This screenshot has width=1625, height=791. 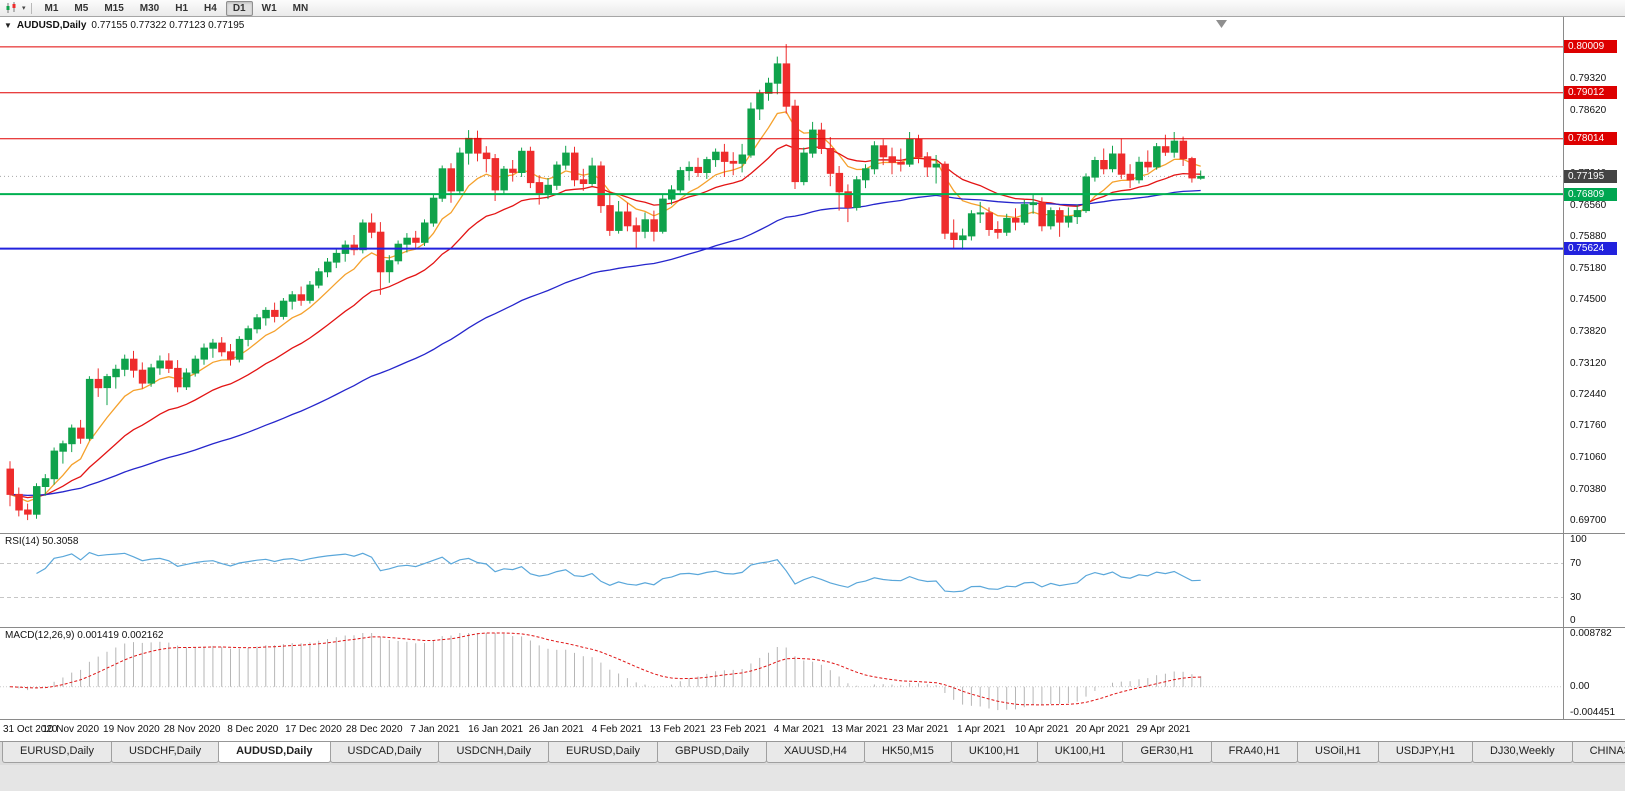 What do you see at coordinates (71, 729) in the screenshot?
I see `date-label: 10 Nov 2020` at bounding box center [71, 729].